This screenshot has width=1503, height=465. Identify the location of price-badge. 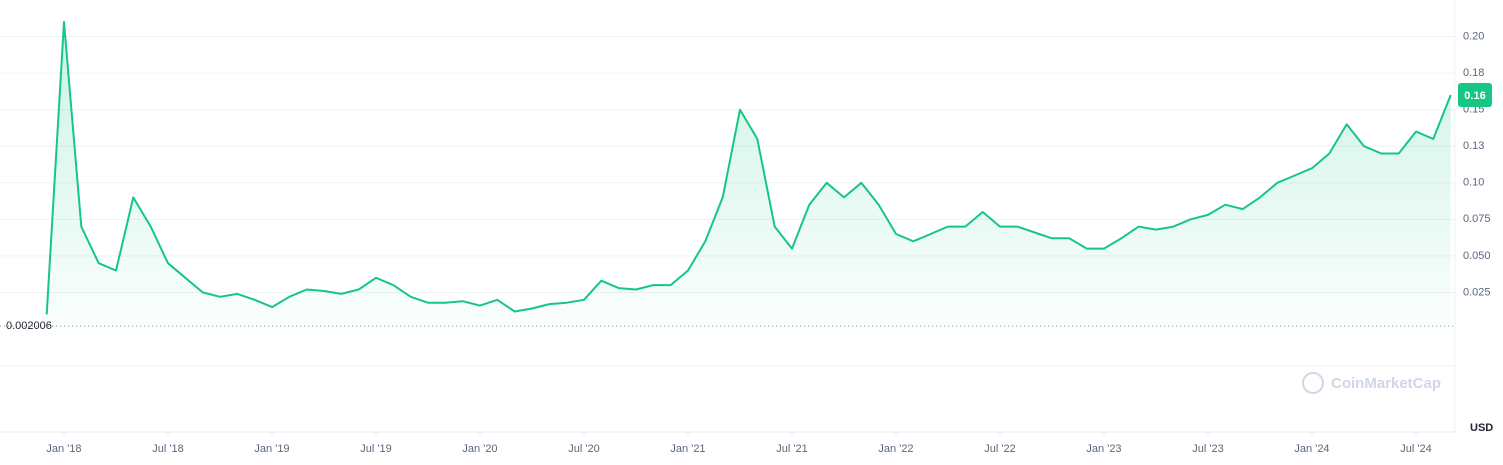
(1475, 95).